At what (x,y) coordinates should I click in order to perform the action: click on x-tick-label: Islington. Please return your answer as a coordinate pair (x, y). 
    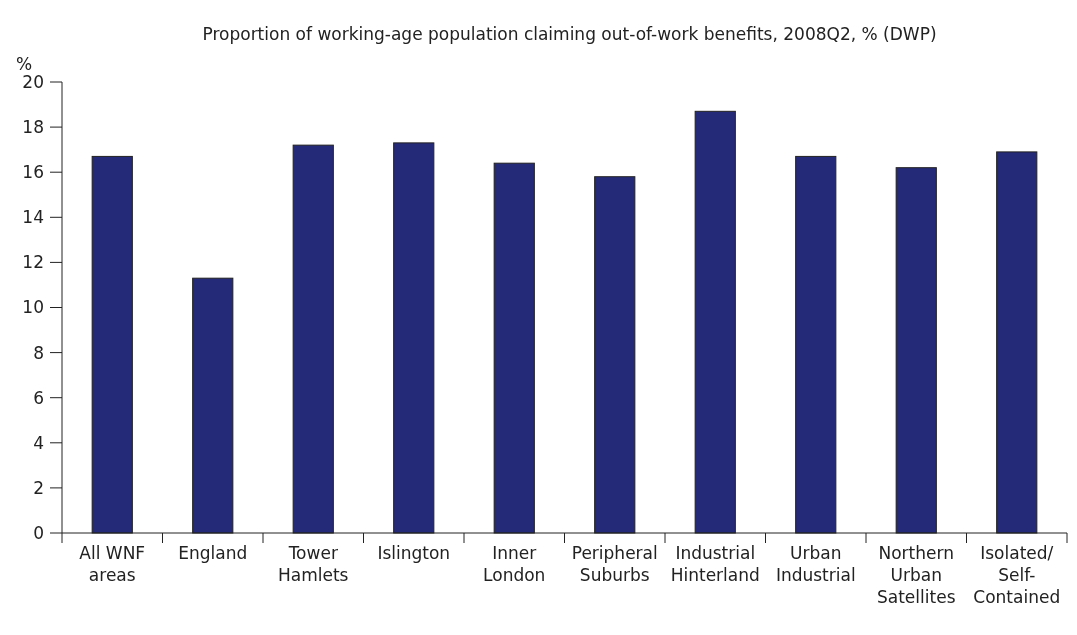
    Looking at the image, I should click on (414, 553).